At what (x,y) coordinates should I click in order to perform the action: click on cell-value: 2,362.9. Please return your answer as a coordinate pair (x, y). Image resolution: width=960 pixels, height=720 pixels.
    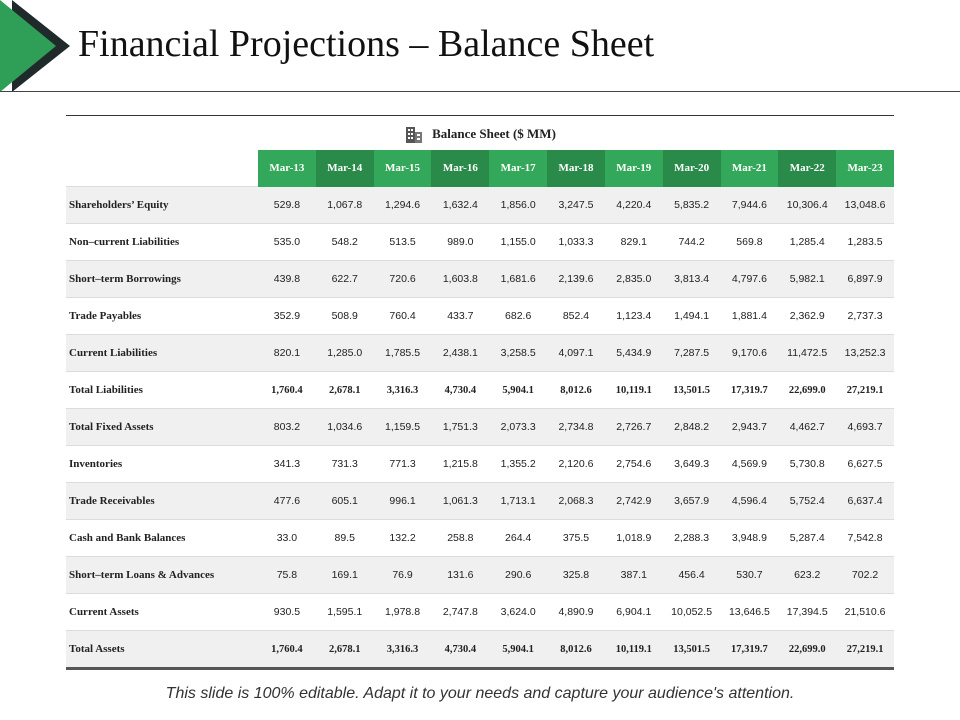
    Looking at the image, I should click on (807, 316).